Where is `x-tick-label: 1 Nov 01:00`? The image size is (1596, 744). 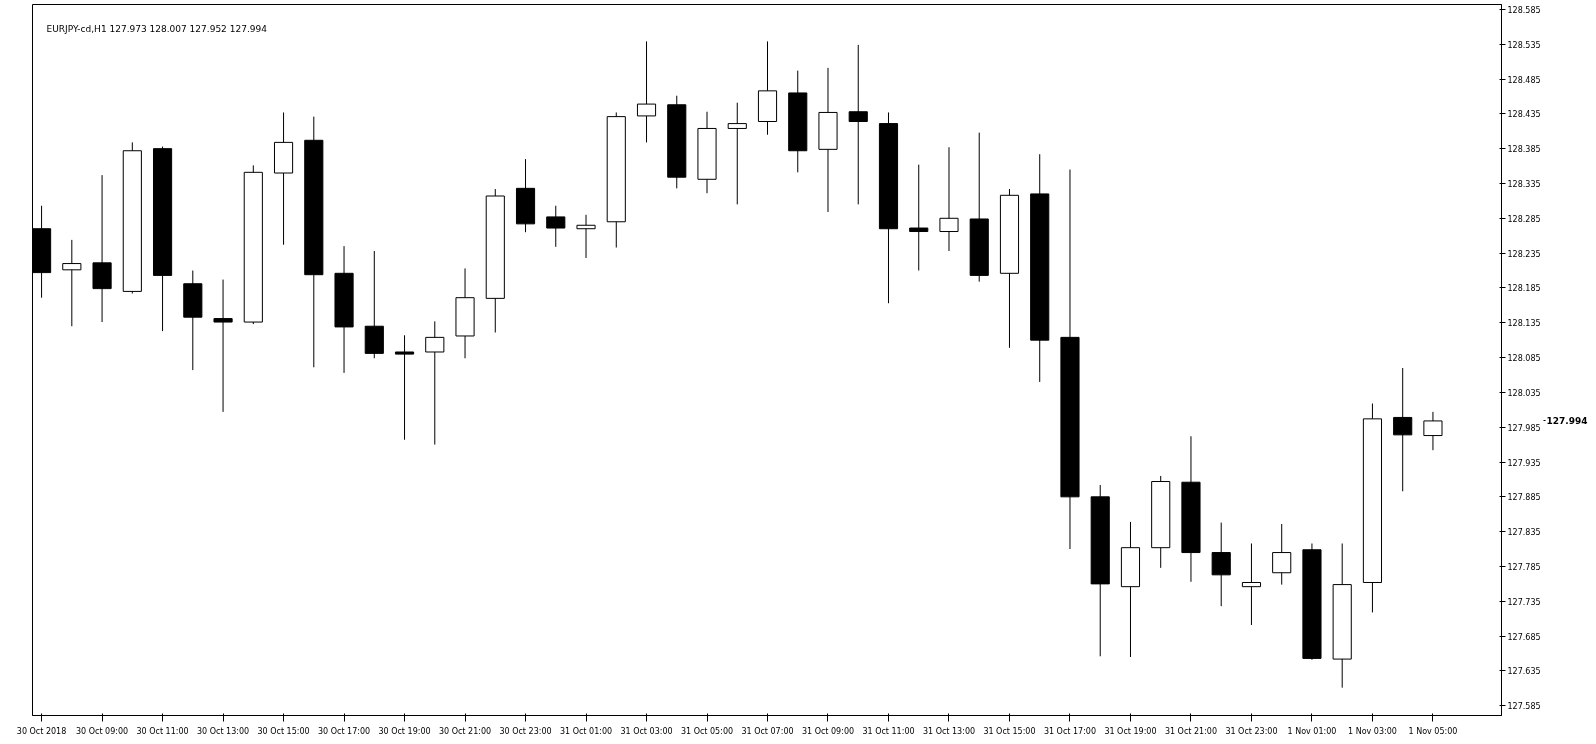
x-tick-label: 1 Nov 01:00 is located at coordinates (1312, 731).